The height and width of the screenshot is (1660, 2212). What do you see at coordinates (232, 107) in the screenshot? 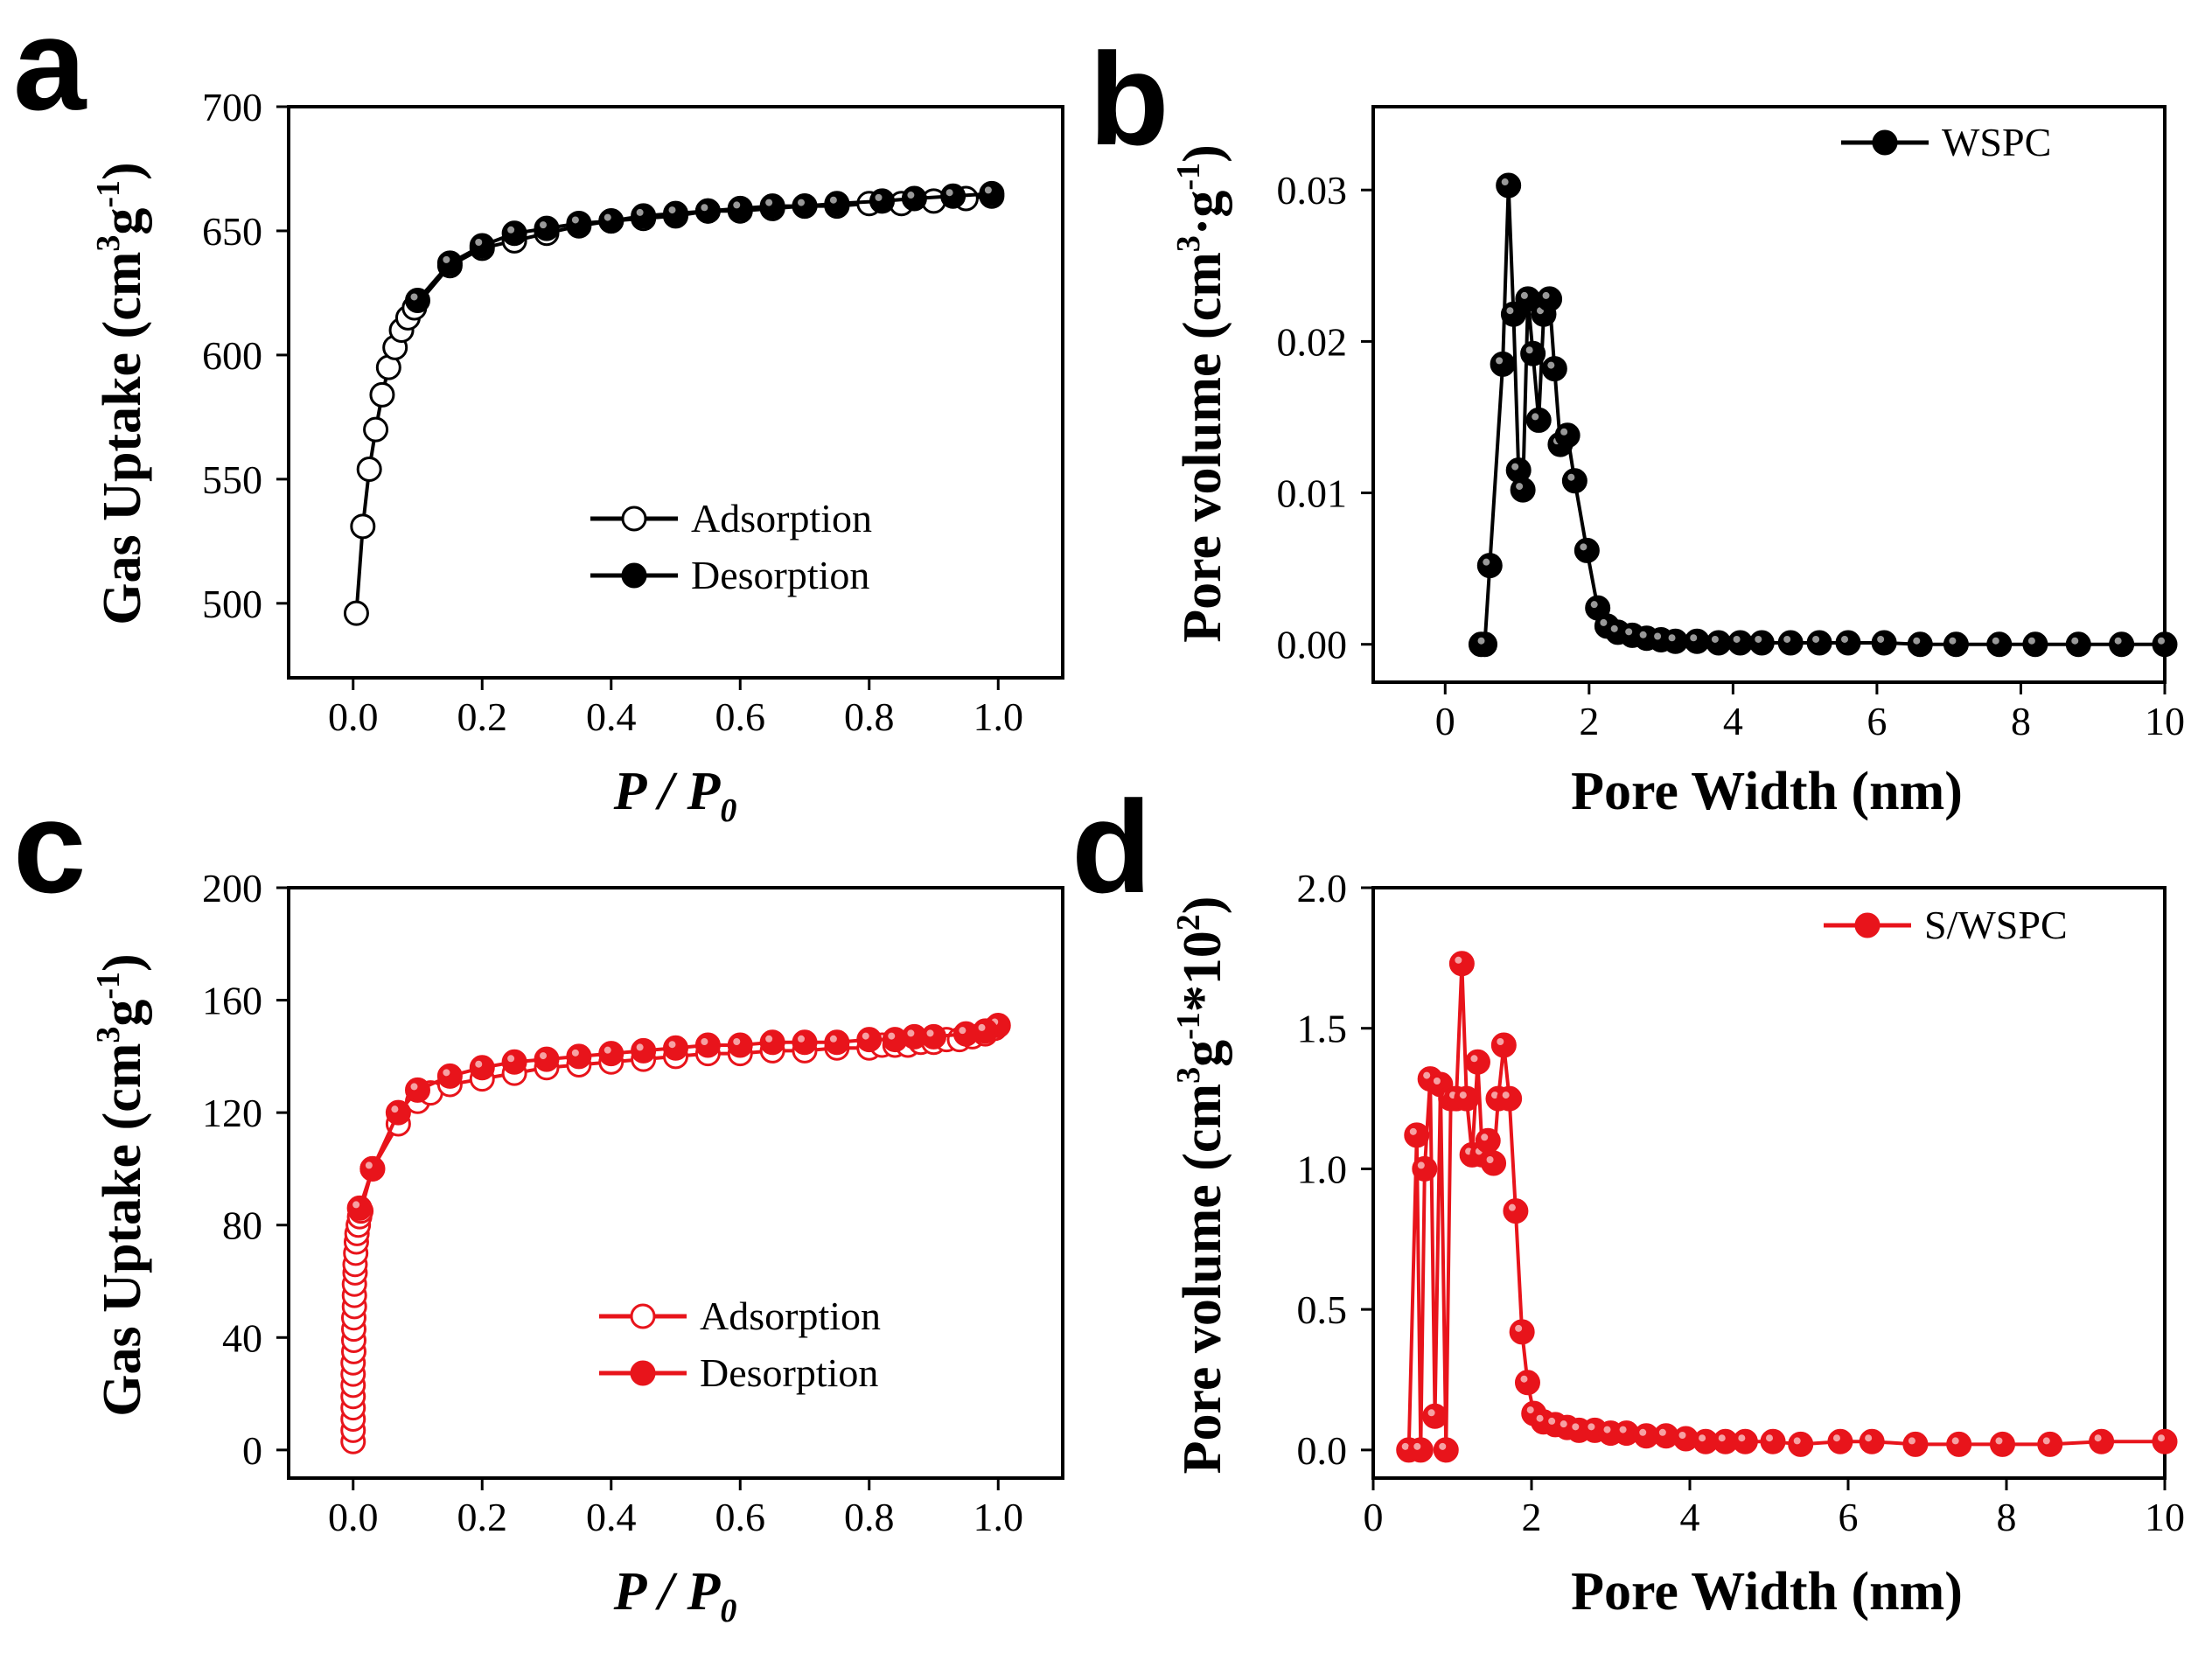
I see `y-tick-label: 700` at bounding box center [232, 107].